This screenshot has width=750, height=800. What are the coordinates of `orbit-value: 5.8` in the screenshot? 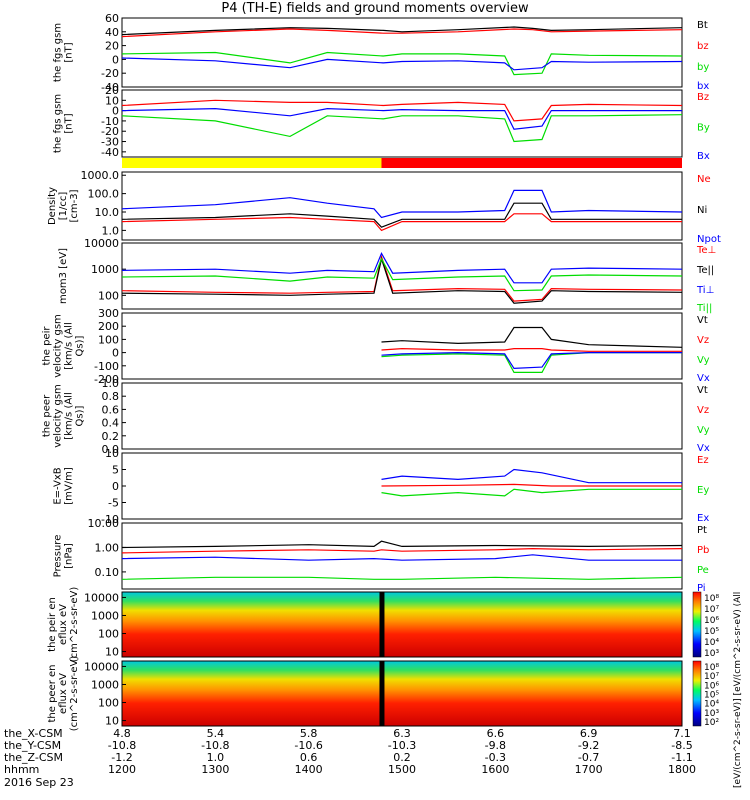 It's located at (308, 733).